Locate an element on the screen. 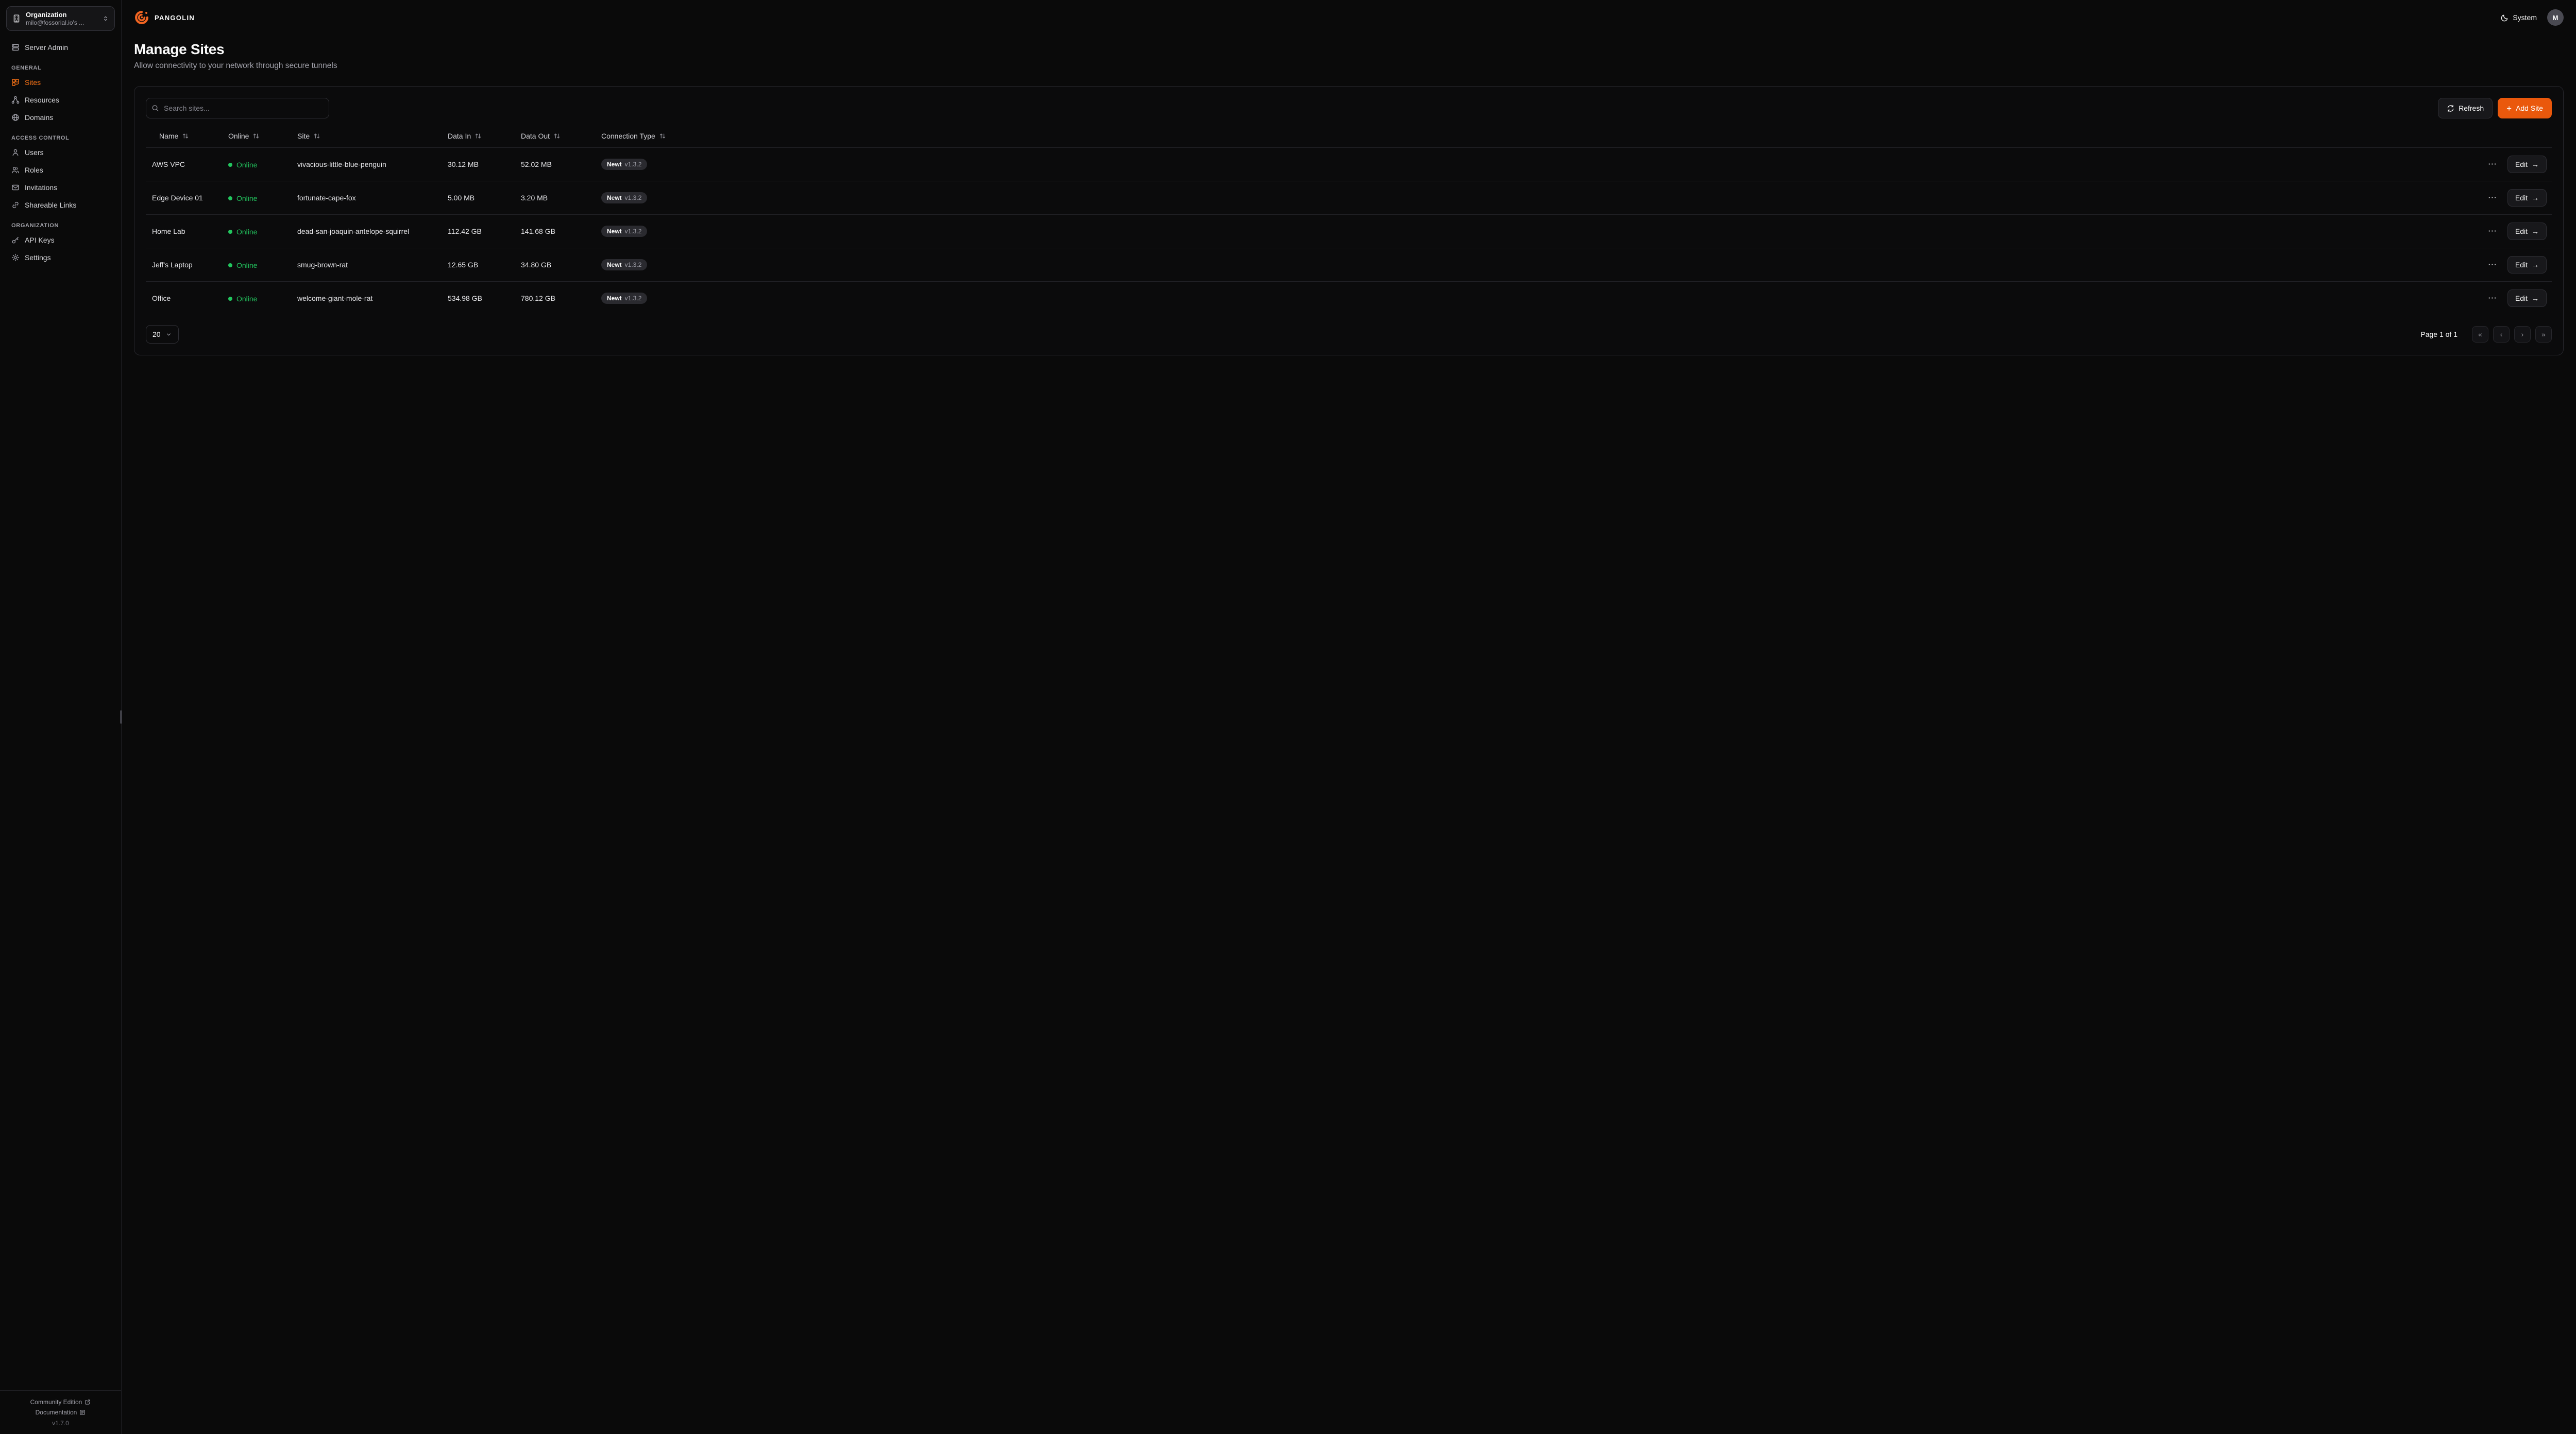 The width and height of the screenshot is (2576, 1434). column-header-data-in: Data In is located at coordinates (479, 137).